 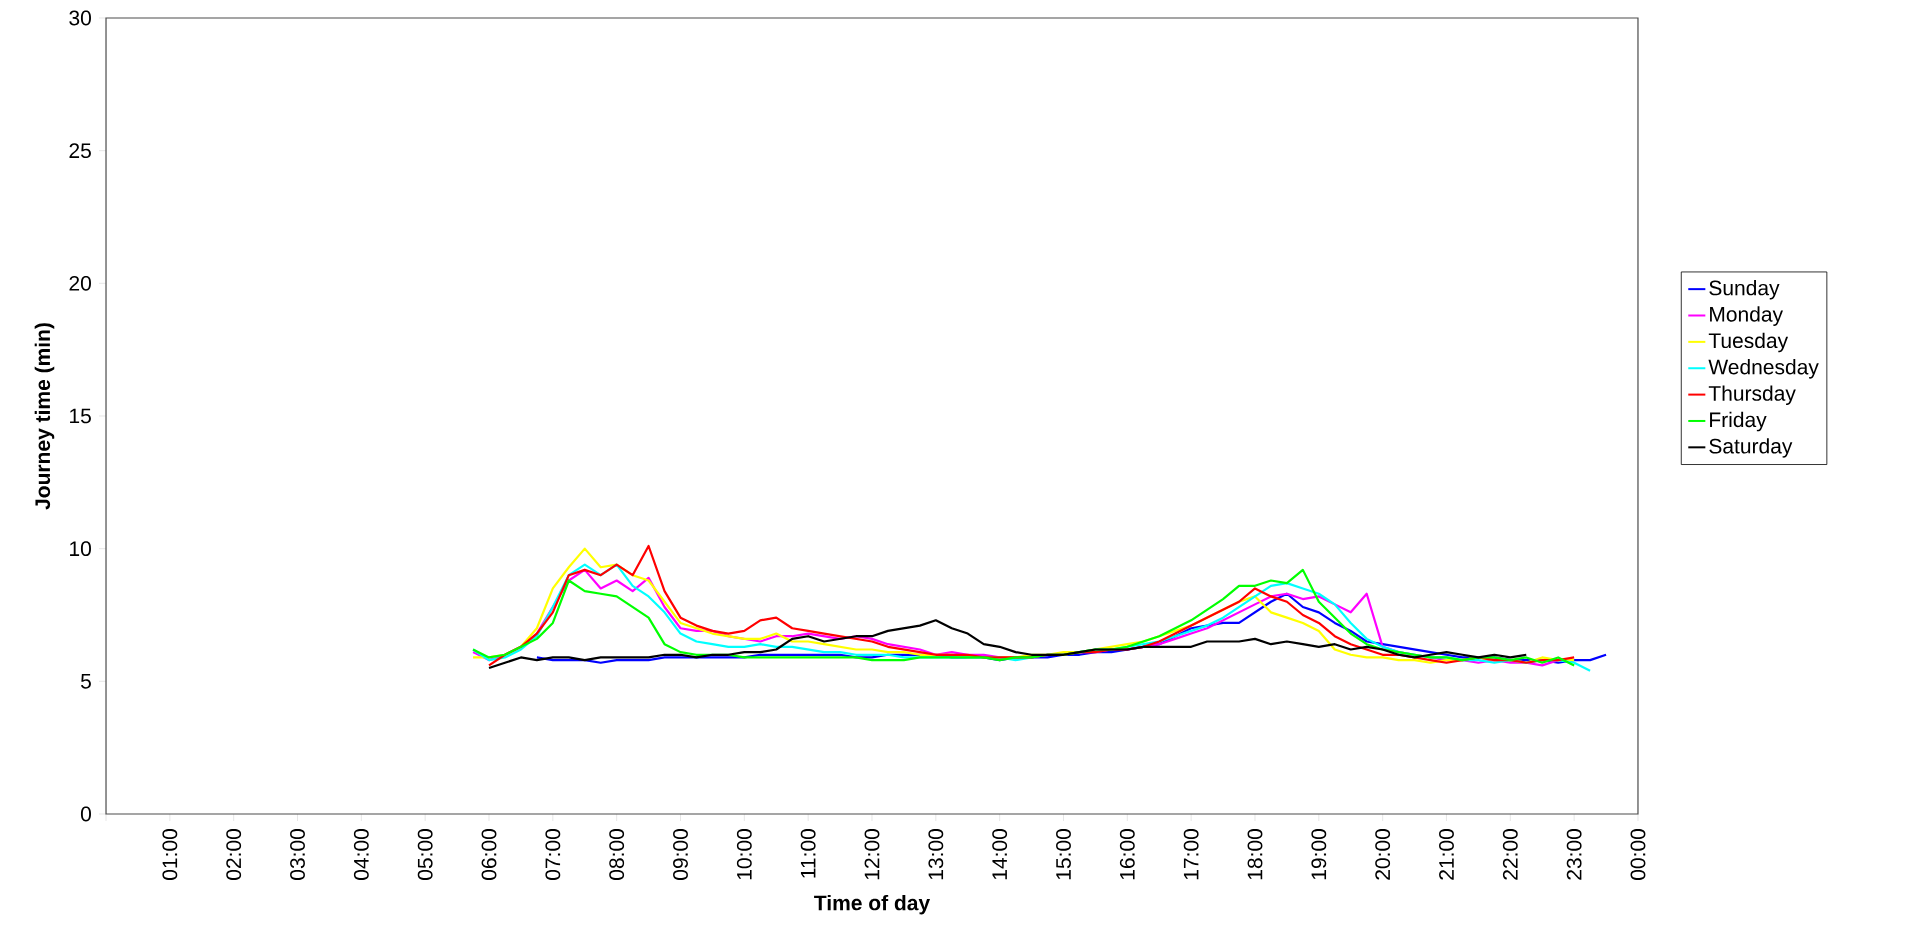 I want to click on x-tick-label: 10:00, so click(x=744, y=854).